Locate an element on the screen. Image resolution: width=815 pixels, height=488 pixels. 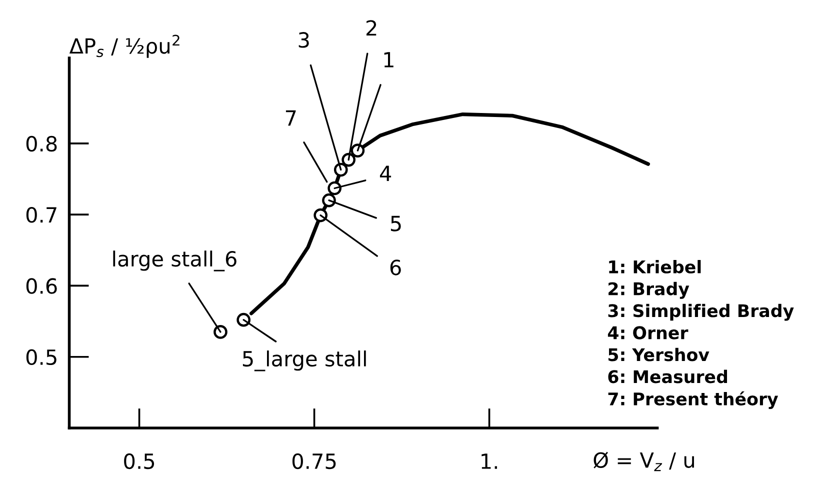
annotation: 2: Brady is located at coordinates (649, 290).